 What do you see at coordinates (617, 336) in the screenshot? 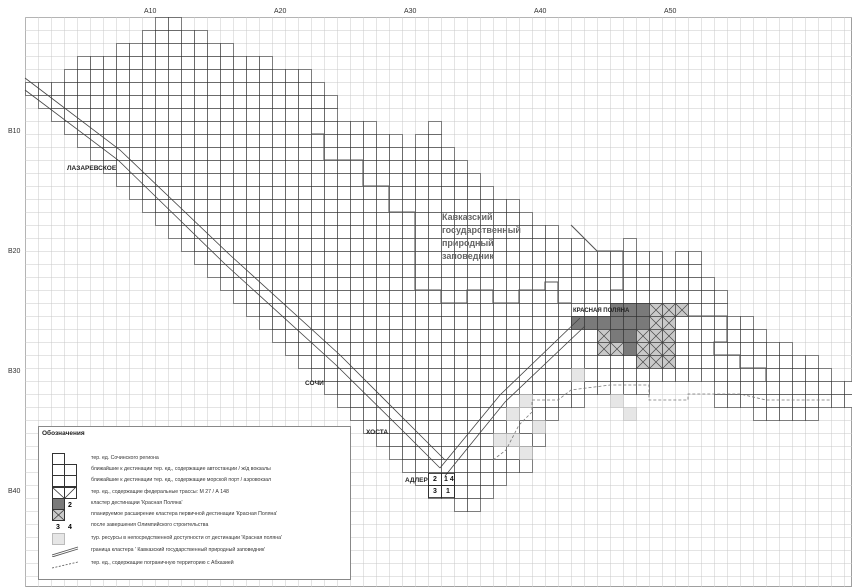
I see `cluster-cell` at bounding box center [617, 336].